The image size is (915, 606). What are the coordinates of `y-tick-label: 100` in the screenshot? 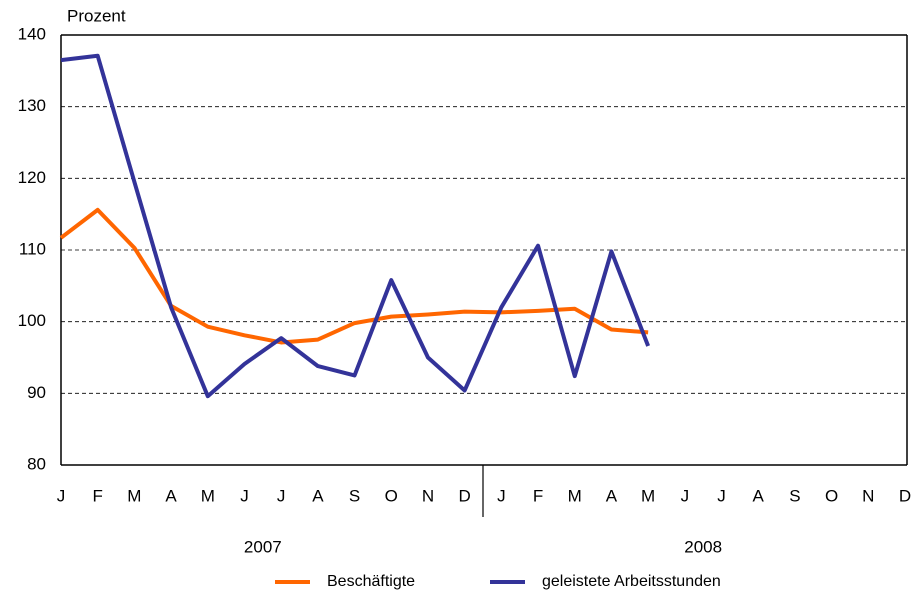 It's located at (32, 320).